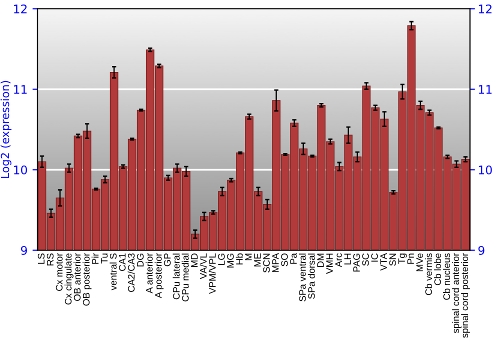  I want to click on x-tick-label: Tg, so click(402, 259).